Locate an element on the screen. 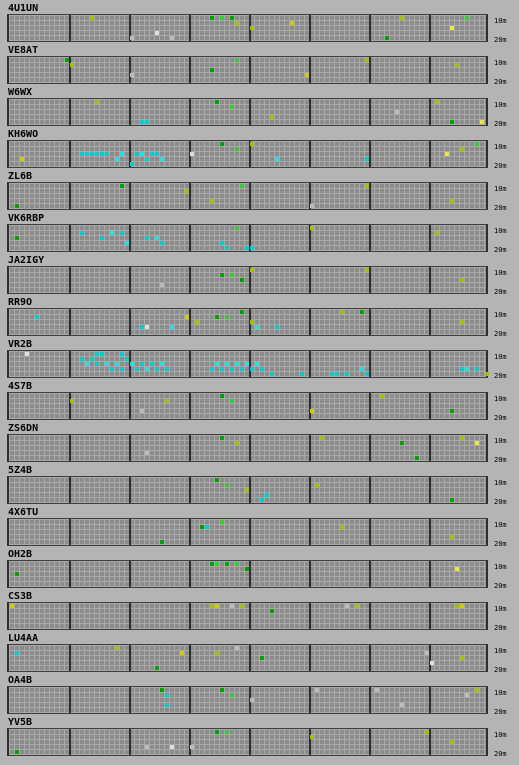  beacon-panel-oa4b: OA4B 10m 20m is located at coordinates (259, 696).